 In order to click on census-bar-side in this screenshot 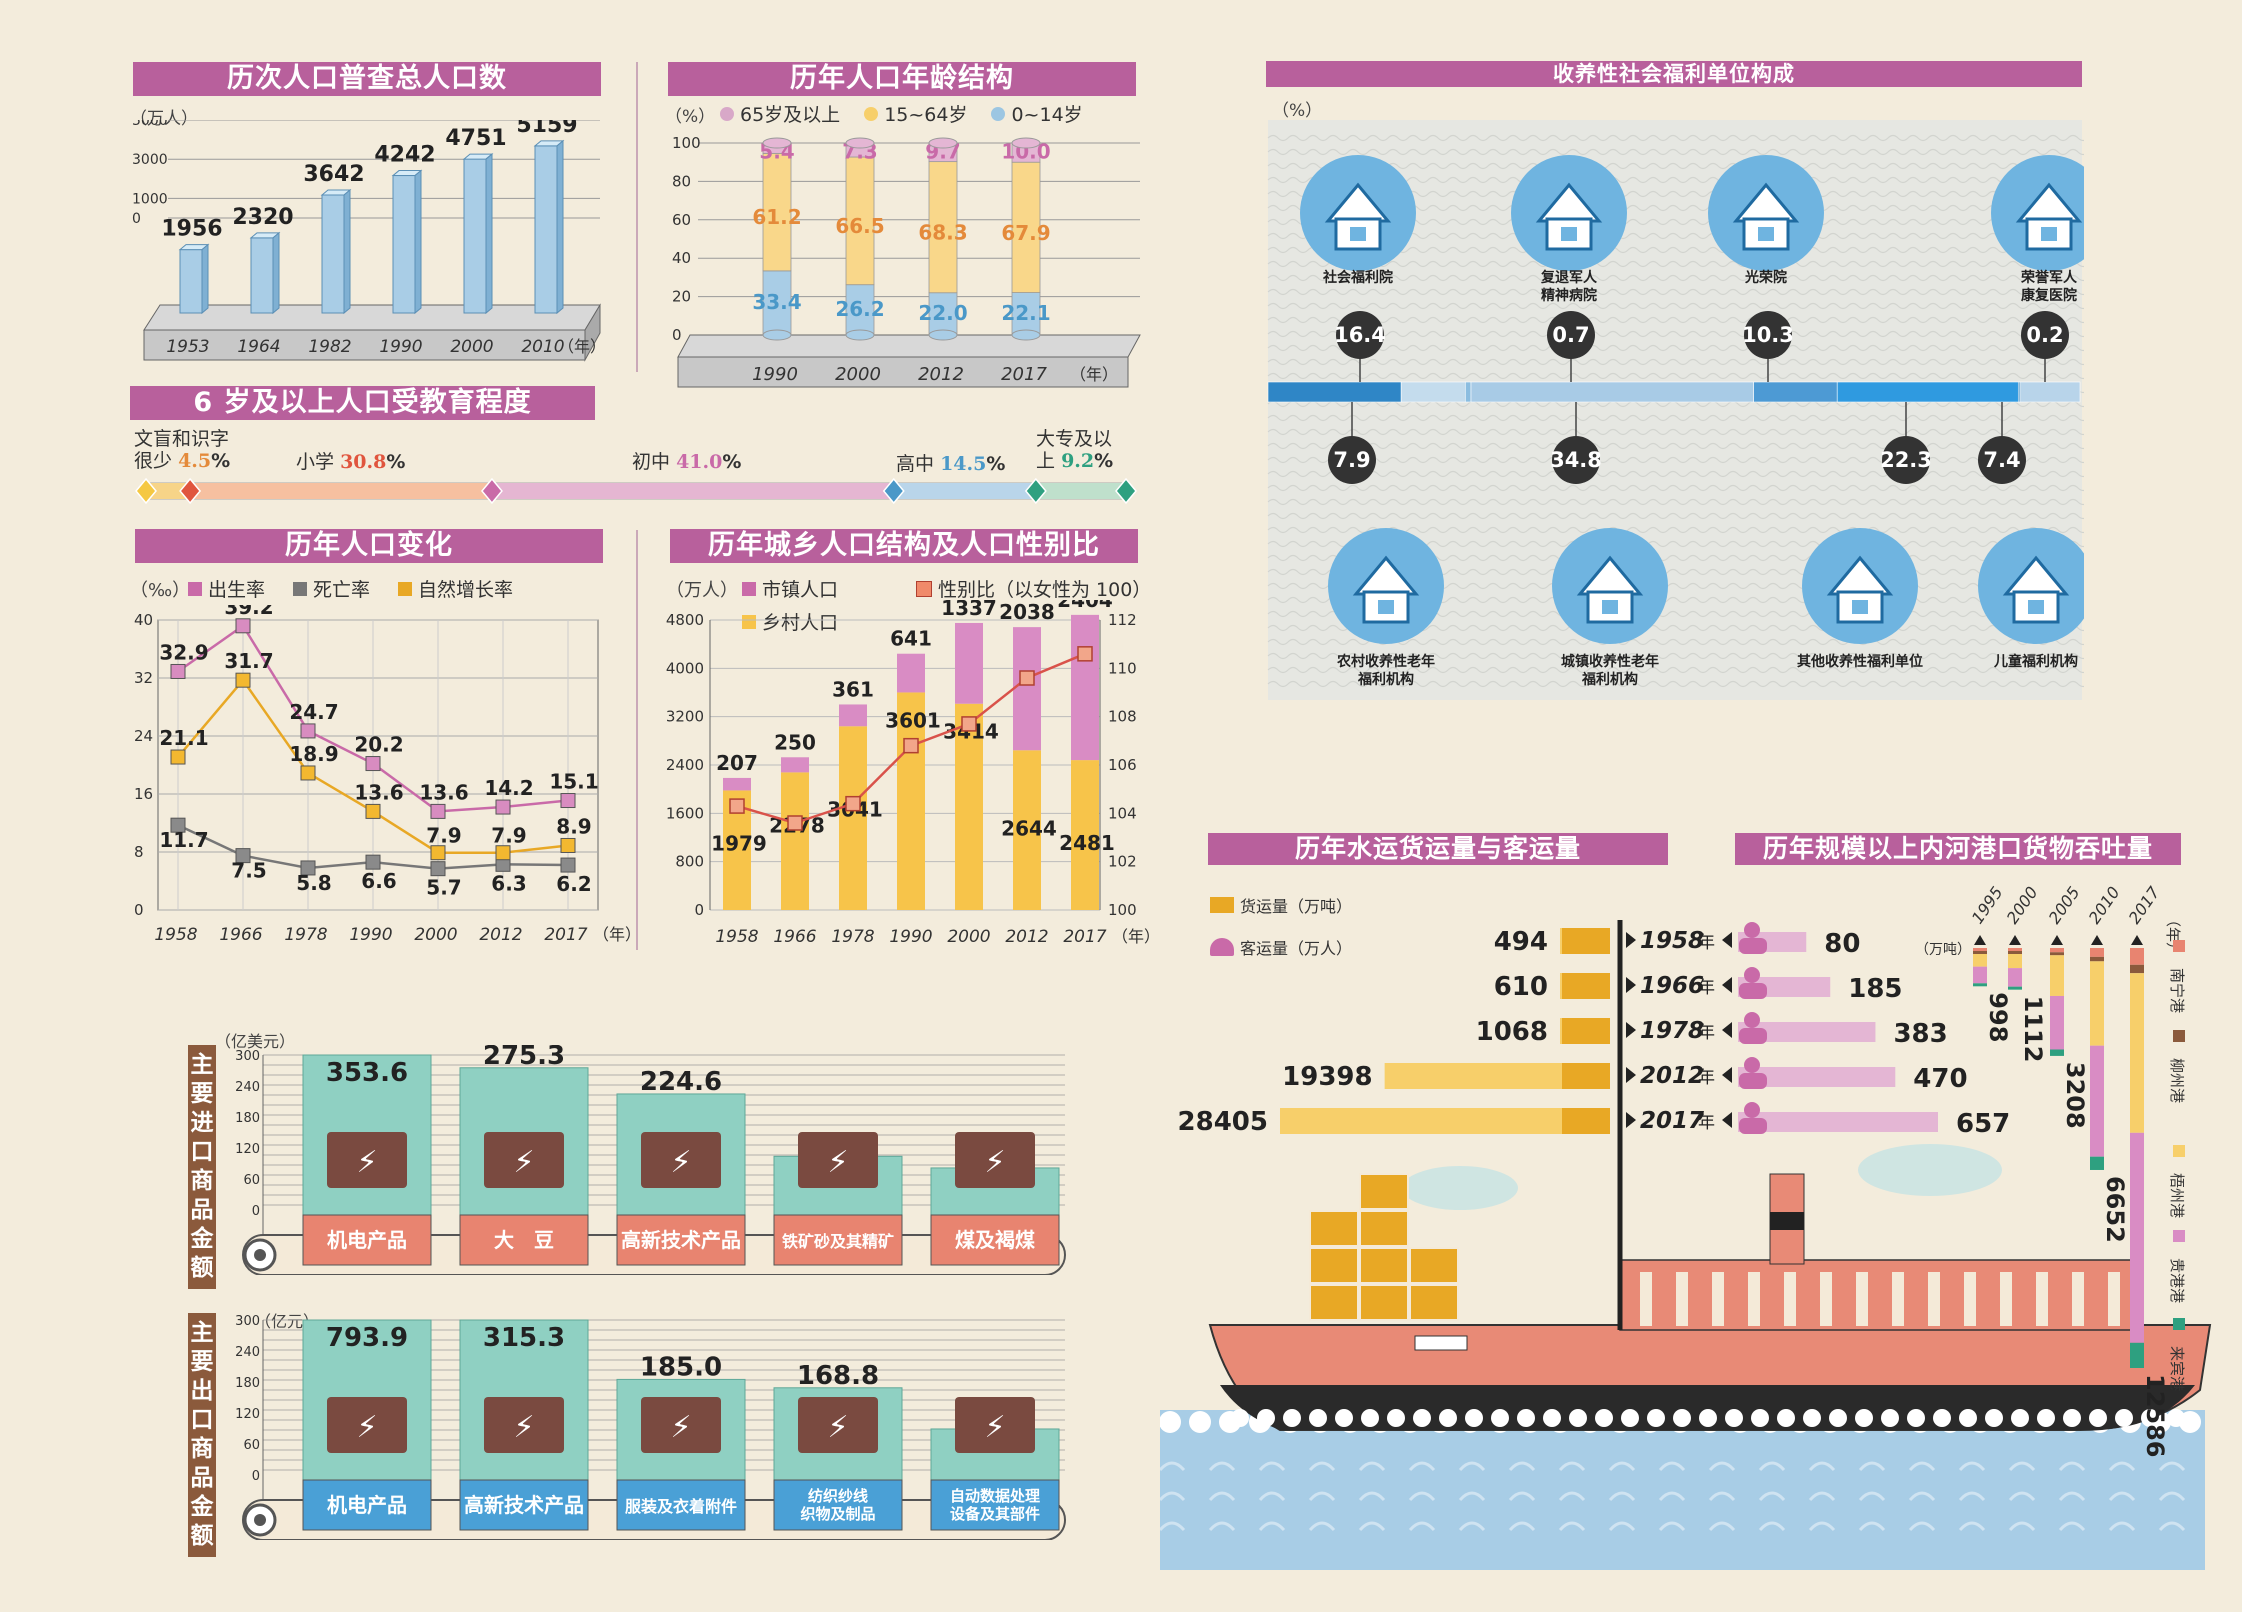, I will do `click(489, 234)`.